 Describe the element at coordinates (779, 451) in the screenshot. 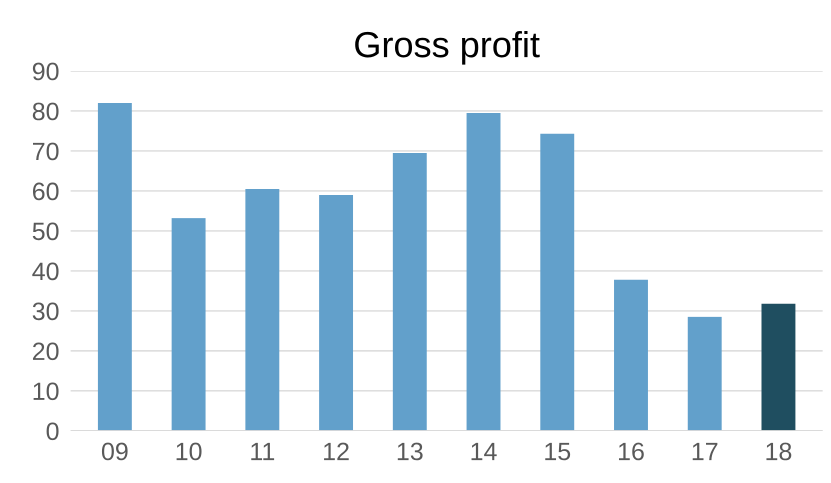

I see `x-tick-label: 18` at that location.